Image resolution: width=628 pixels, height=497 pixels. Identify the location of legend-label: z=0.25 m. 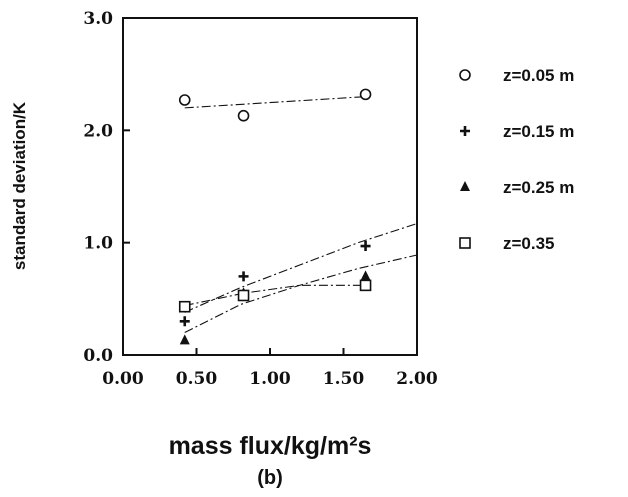
(538, 187).